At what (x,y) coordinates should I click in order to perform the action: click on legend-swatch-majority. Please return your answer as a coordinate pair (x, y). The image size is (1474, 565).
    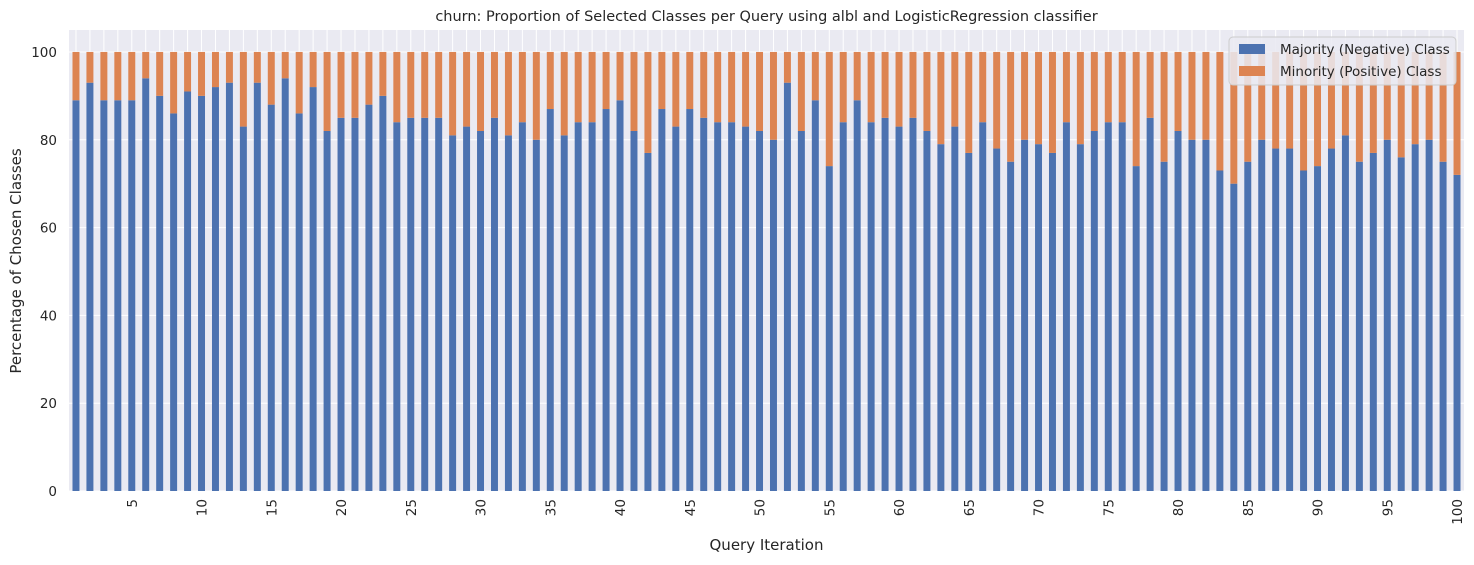
    Looking at the image, I should click on (1252, 49).